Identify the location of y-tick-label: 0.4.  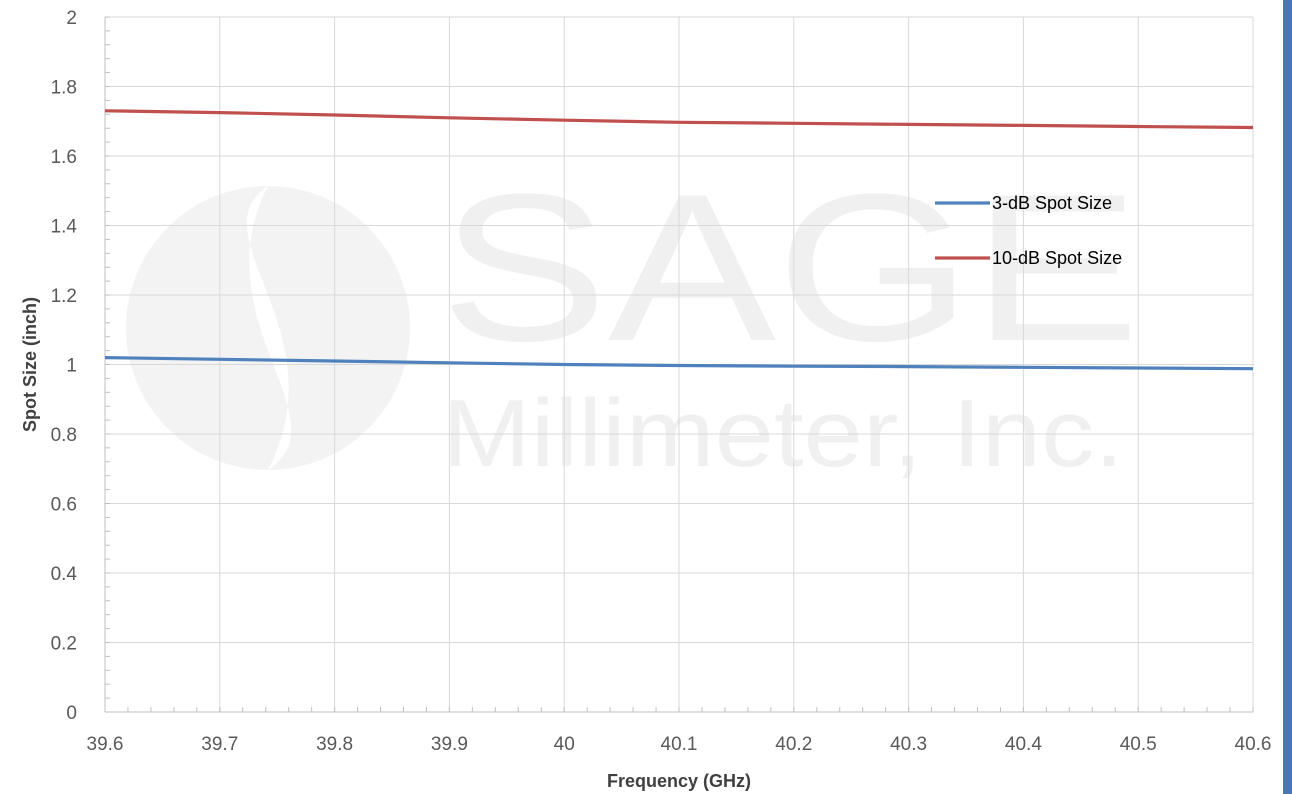
(64, 574).